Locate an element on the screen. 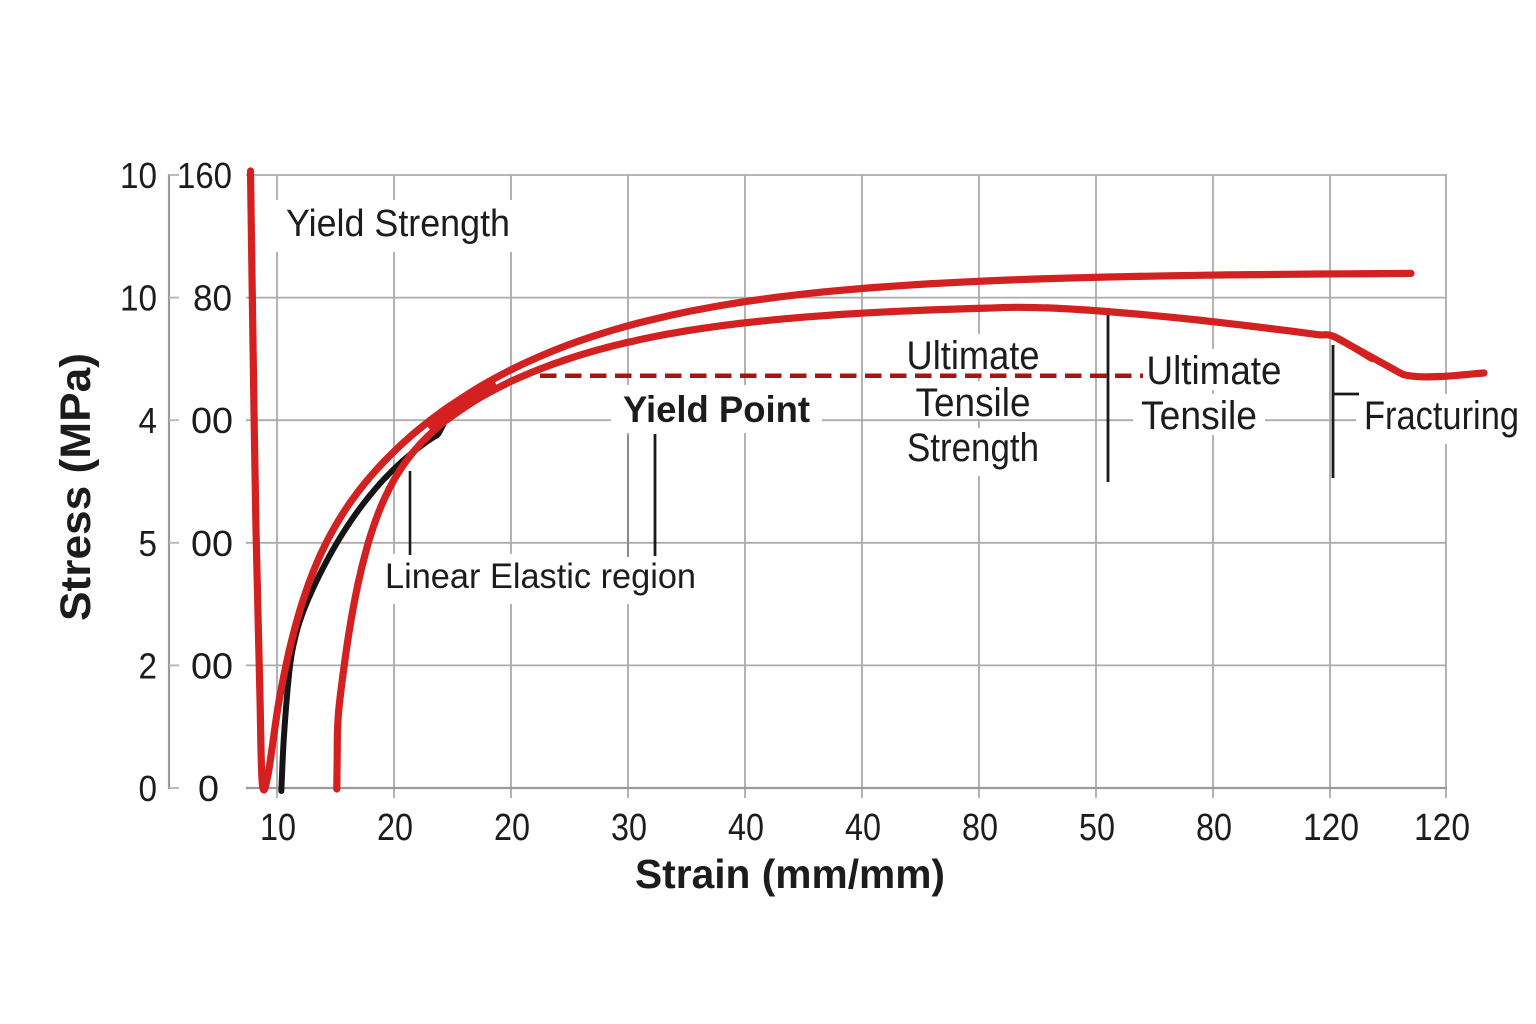 The image size is (1536, 1024). svg-text: Linear Elastic region is located at coordinates (540, 576).